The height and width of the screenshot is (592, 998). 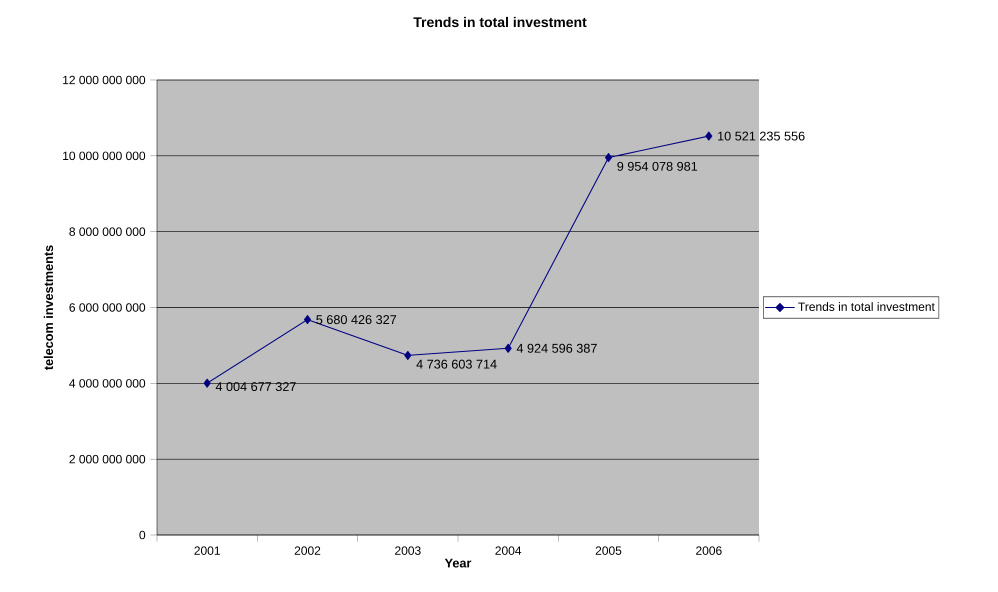 I want to click on x-tick-label: 2006, so click(x=709, y=550).